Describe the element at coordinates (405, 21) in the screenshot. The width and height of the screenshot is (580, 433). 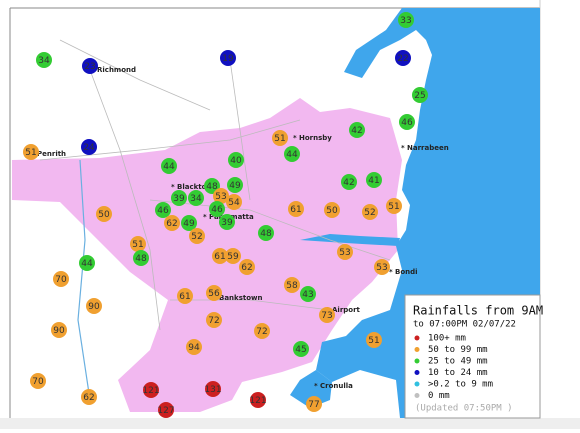
I see `rain-value: 33` at that location.